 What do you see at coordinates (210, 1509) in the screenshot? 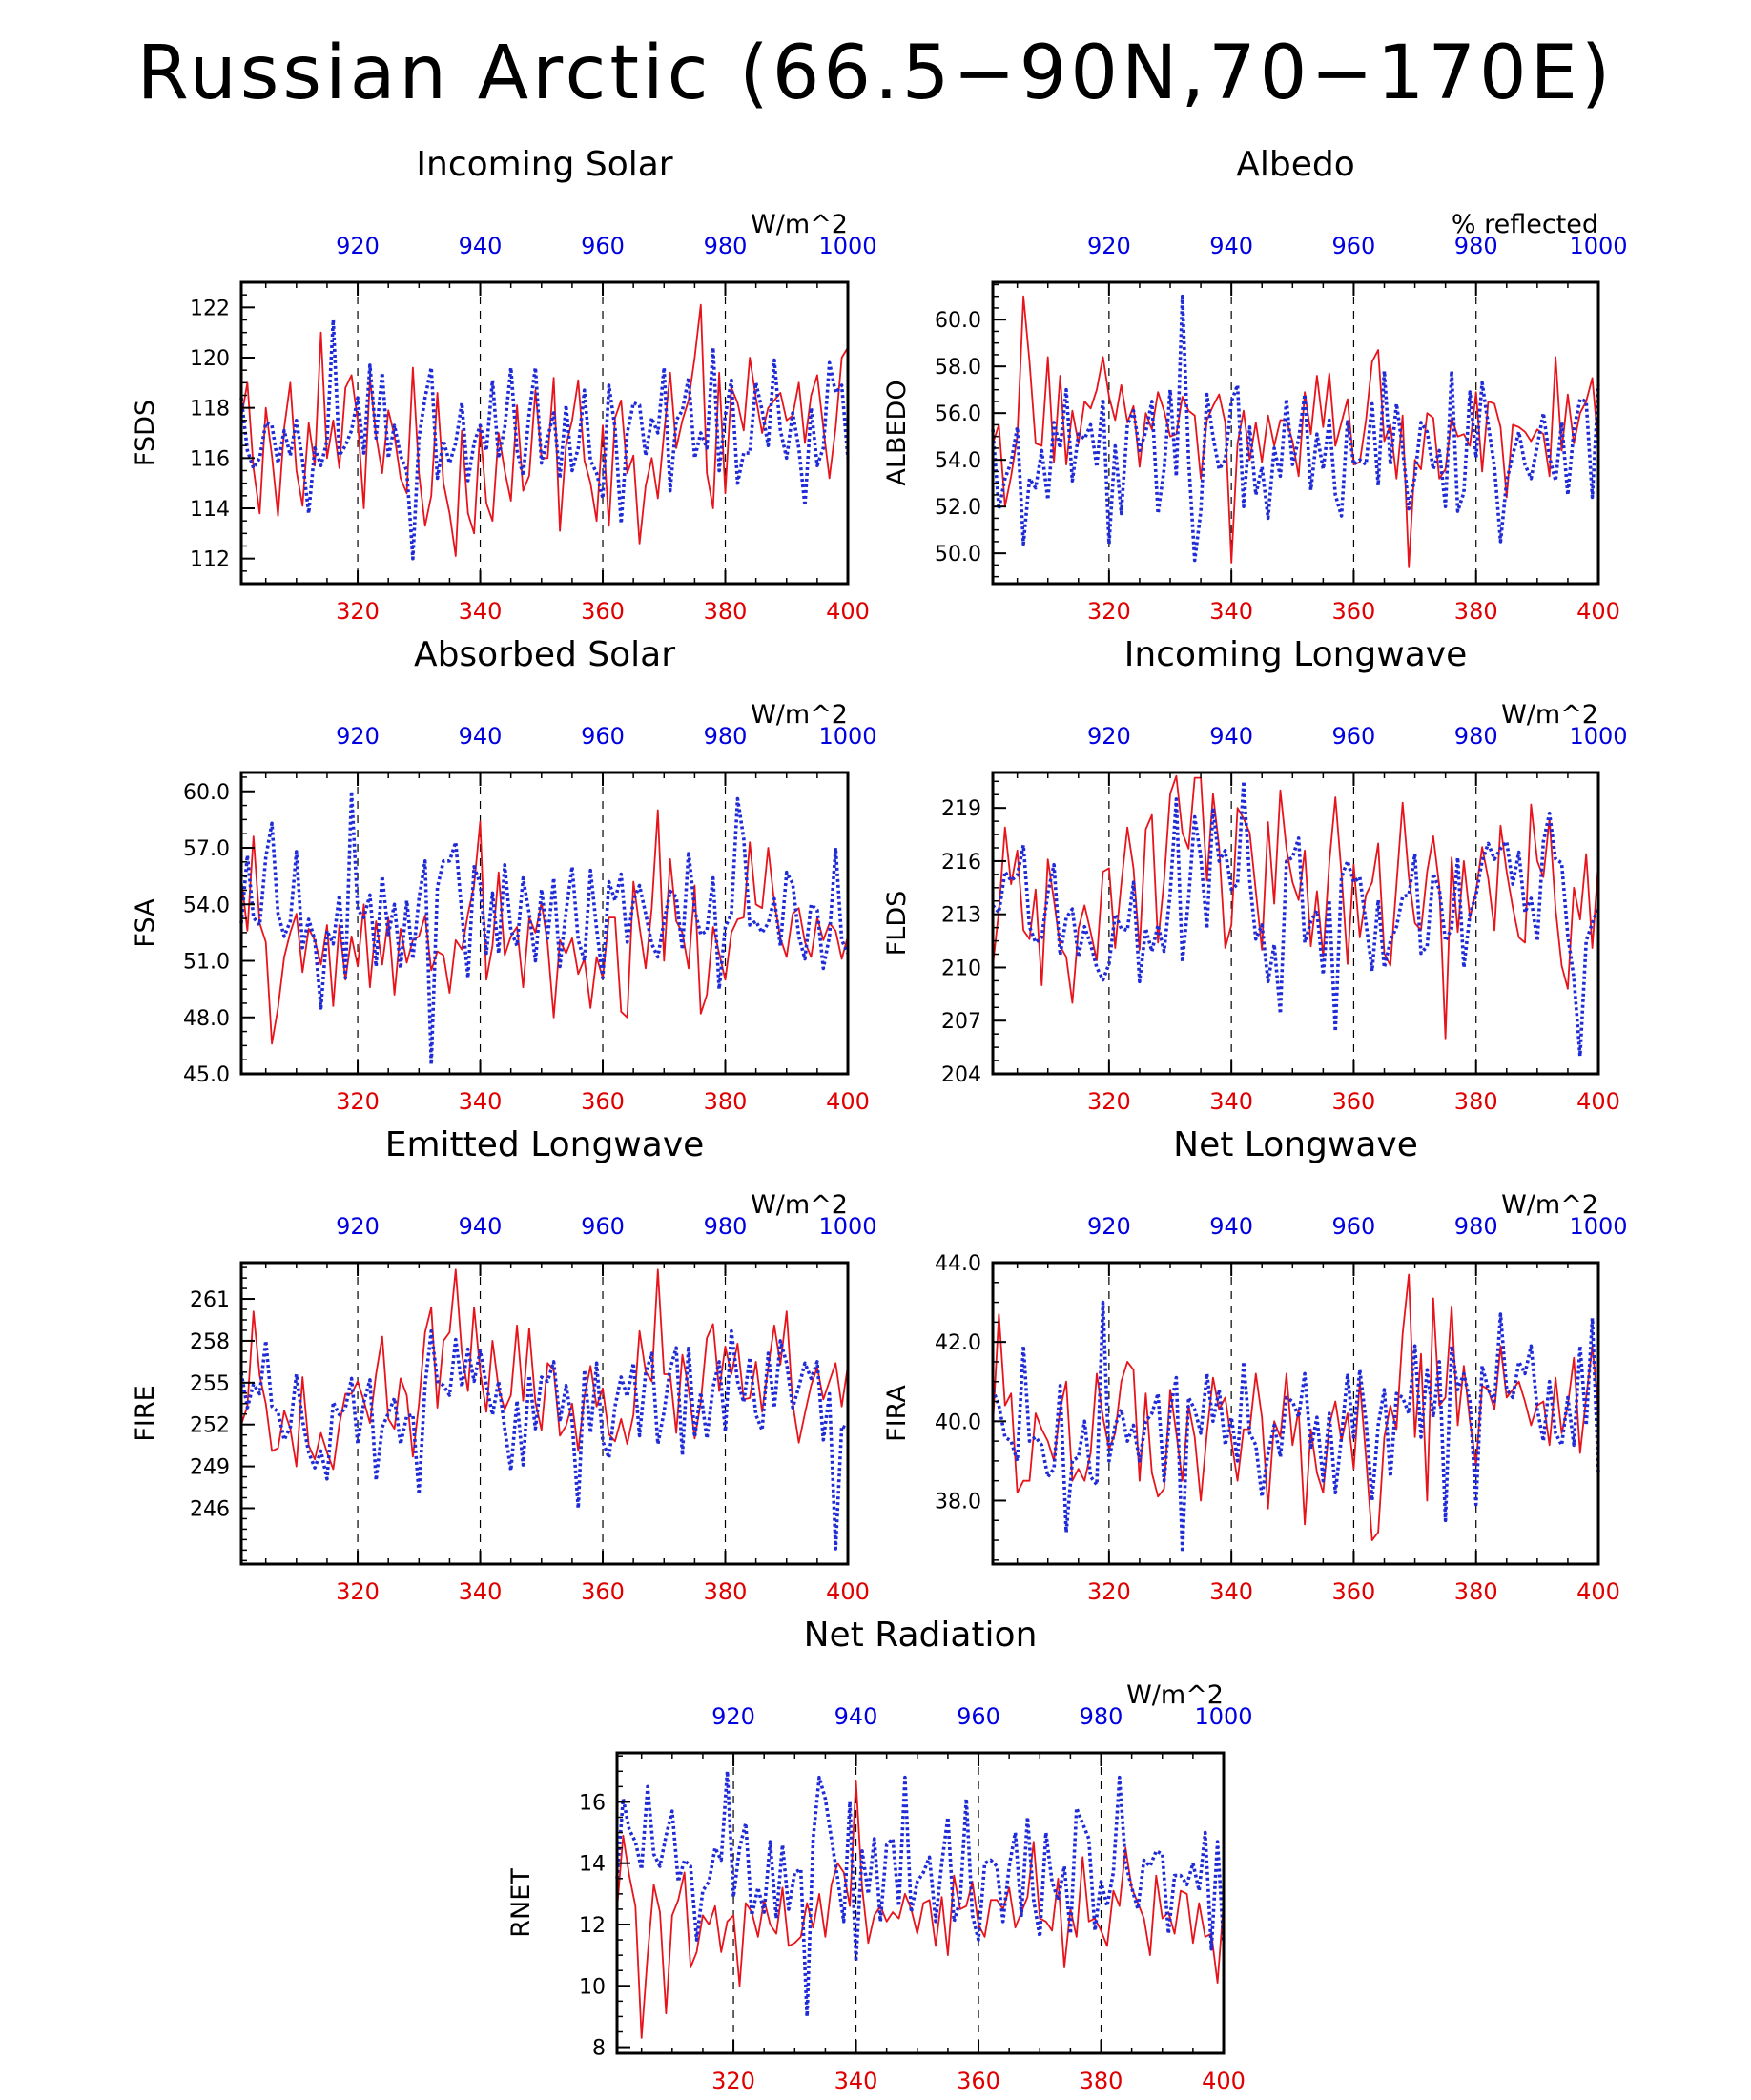
I see `y-tick-label: 246` at bounding box center [210, 1509].